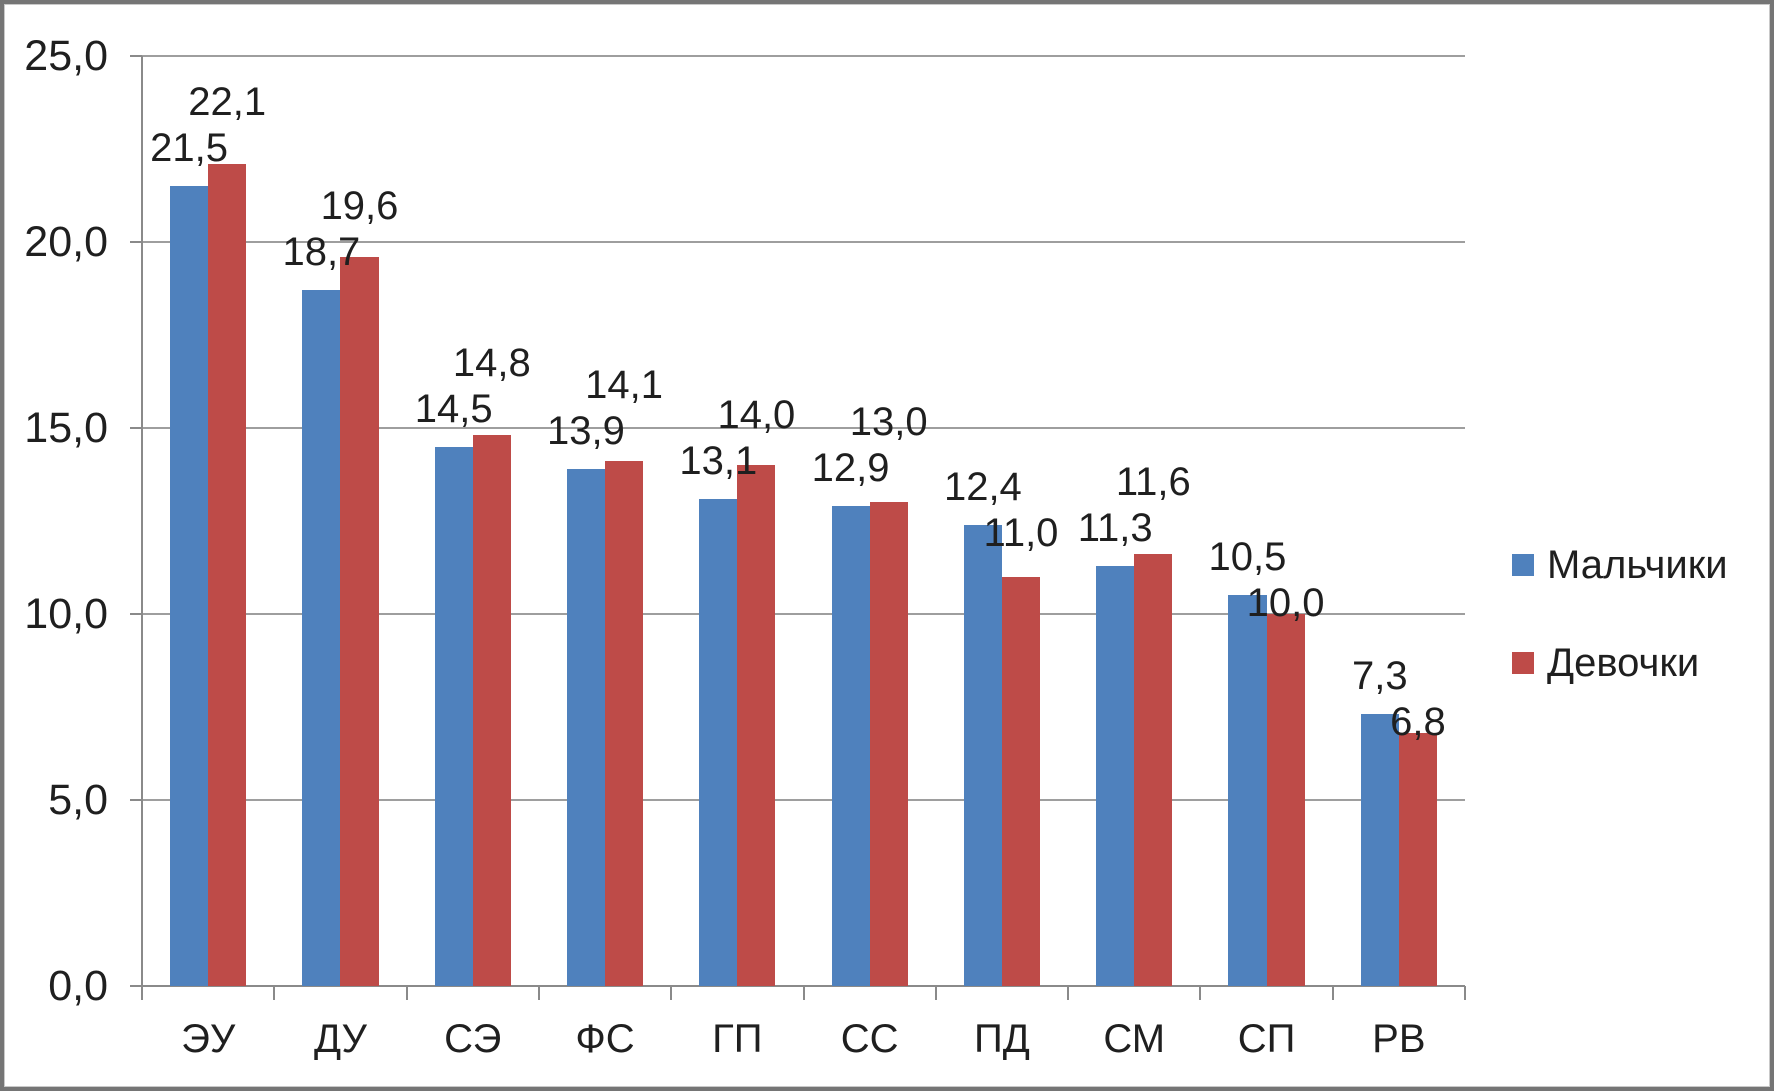 This screenshot has width=1774, height=1091. I want to click on y-axis-tick-label: 25,0, so click(66, 56).